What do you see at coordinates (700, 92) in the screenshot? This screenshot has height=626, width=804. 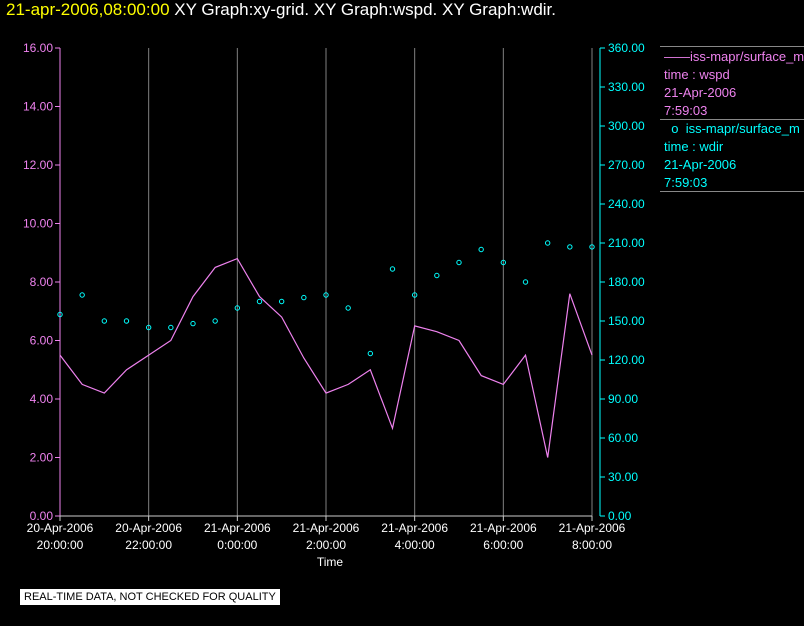 I see `legend-wspd-date: 21-Apr-2006` at bounding box center [700, 92].